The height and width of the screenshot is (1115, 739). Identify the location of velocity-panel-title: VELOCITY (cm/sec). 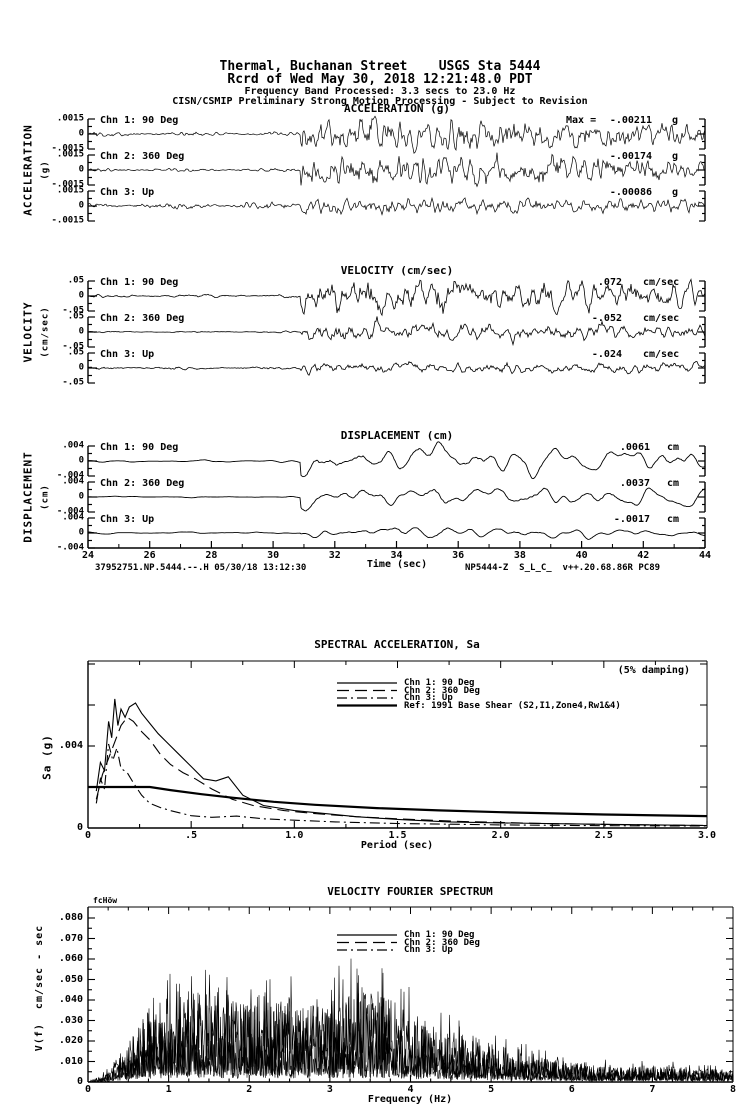
(397, 270).